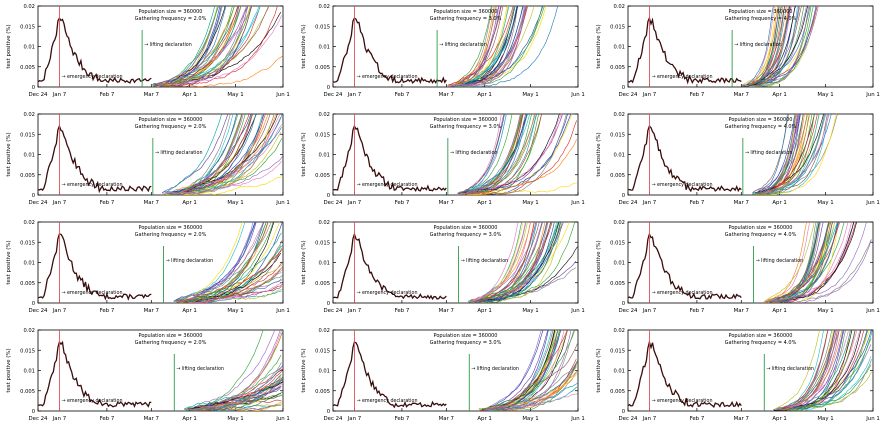 The image size is (884, 435). I want to click on x-tick-label: Dec 24, so click(628, 311).